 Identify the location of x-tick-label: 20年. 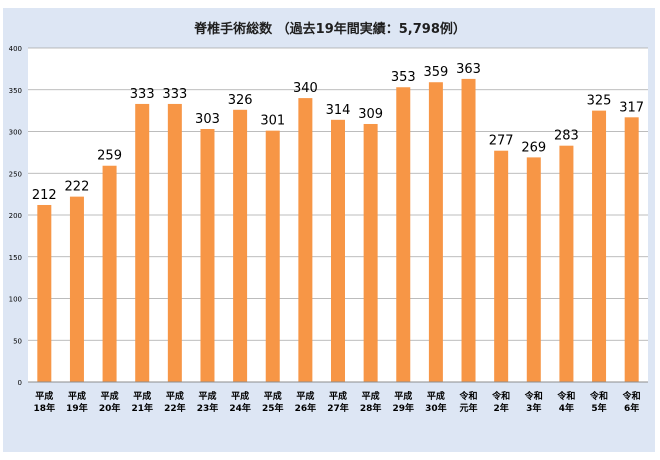
(110, 408).